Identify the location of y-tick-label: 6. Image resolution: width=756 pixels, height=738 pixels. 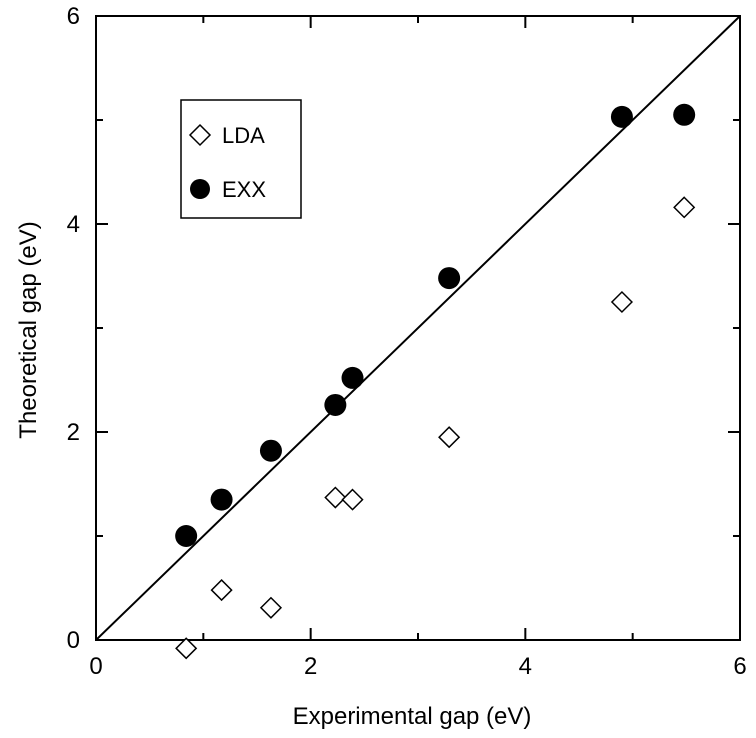
(73, 16).